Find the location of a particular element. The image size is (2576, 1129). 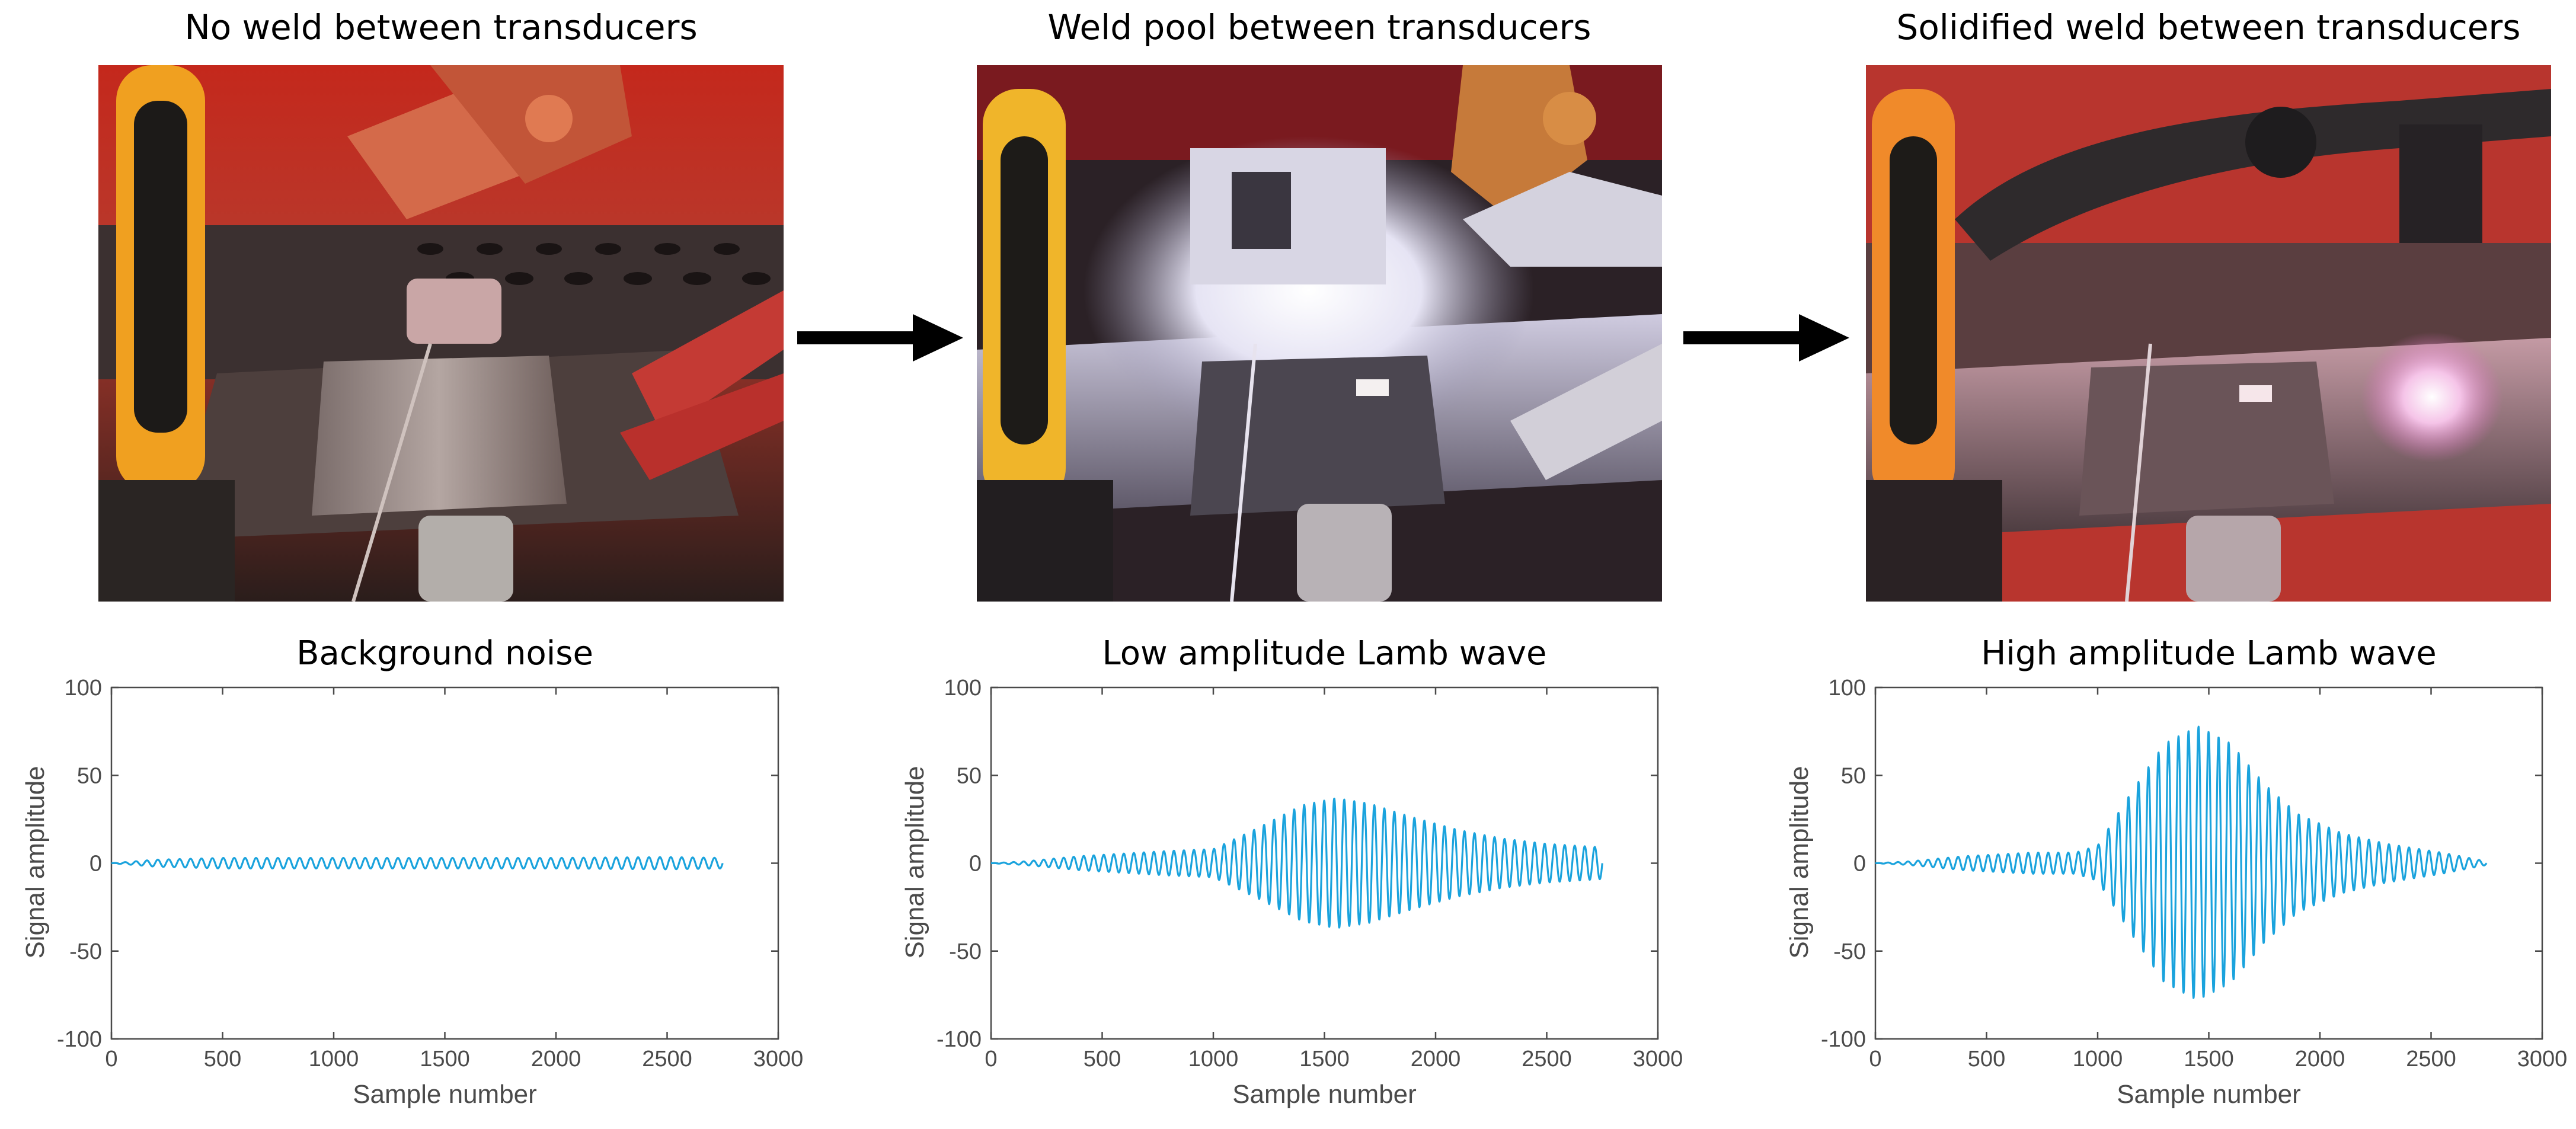

photo-solidified-weld is located at coordinates (2208, 333).